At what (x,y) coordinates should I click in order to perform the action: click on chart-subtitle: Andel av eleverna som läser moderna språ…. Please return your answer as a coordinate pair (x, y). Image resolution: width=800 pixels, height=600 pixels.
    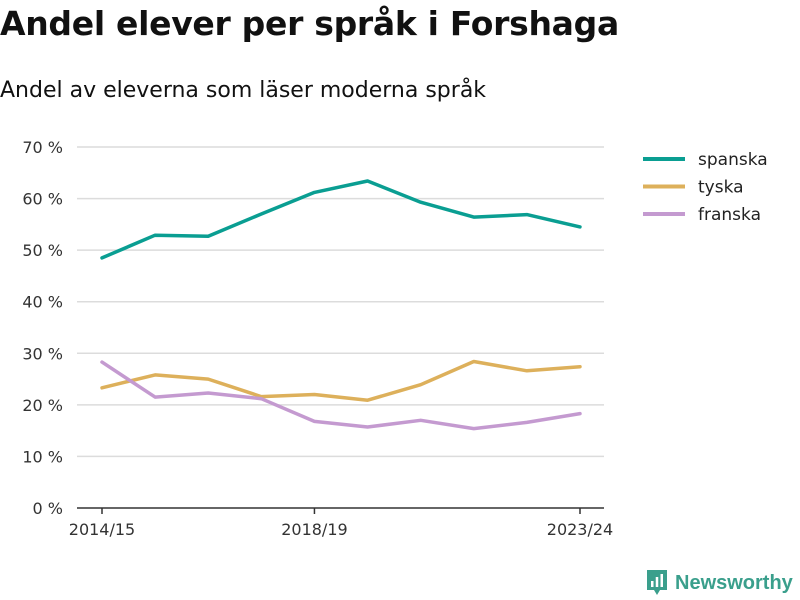
    Looking at the image, I should click on (243, 90).